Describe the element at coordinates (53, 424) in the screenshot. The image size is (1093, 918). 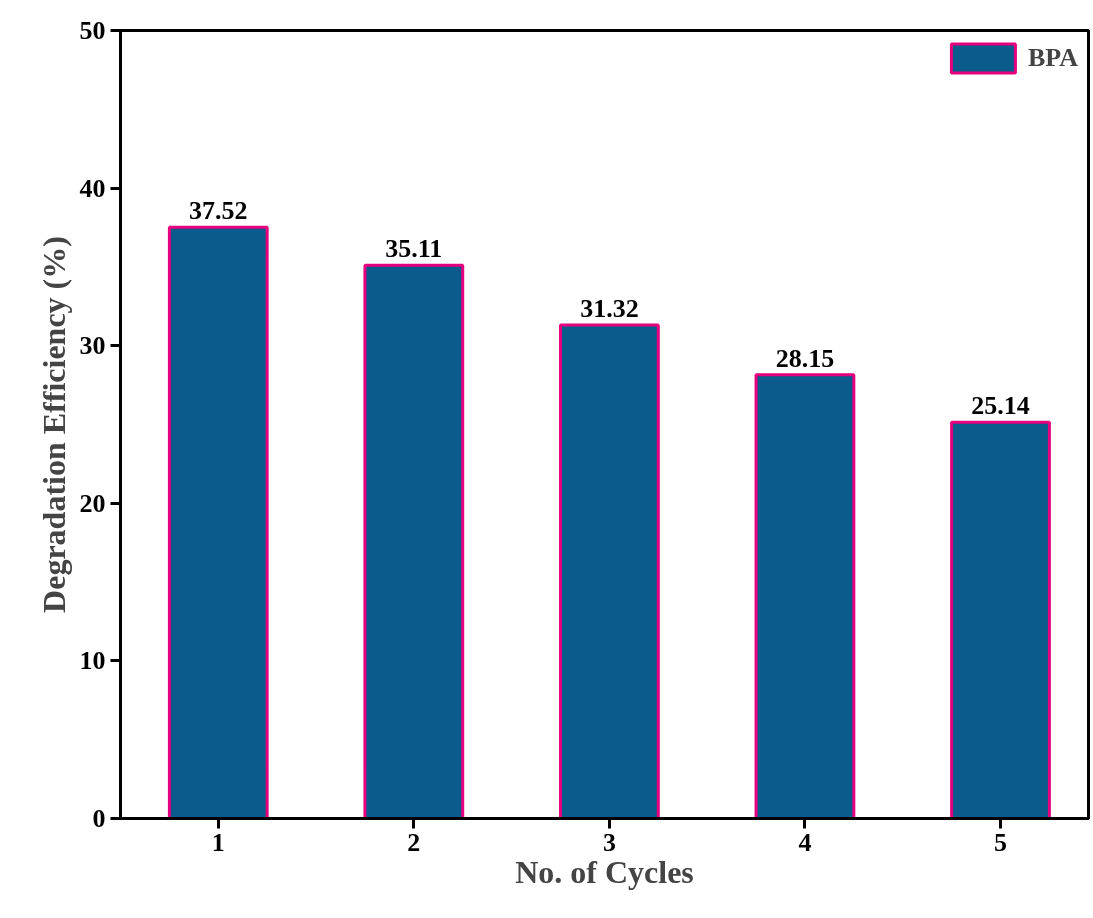
I see `y-axis-title: Degradation Efficiency (%)` at that location.